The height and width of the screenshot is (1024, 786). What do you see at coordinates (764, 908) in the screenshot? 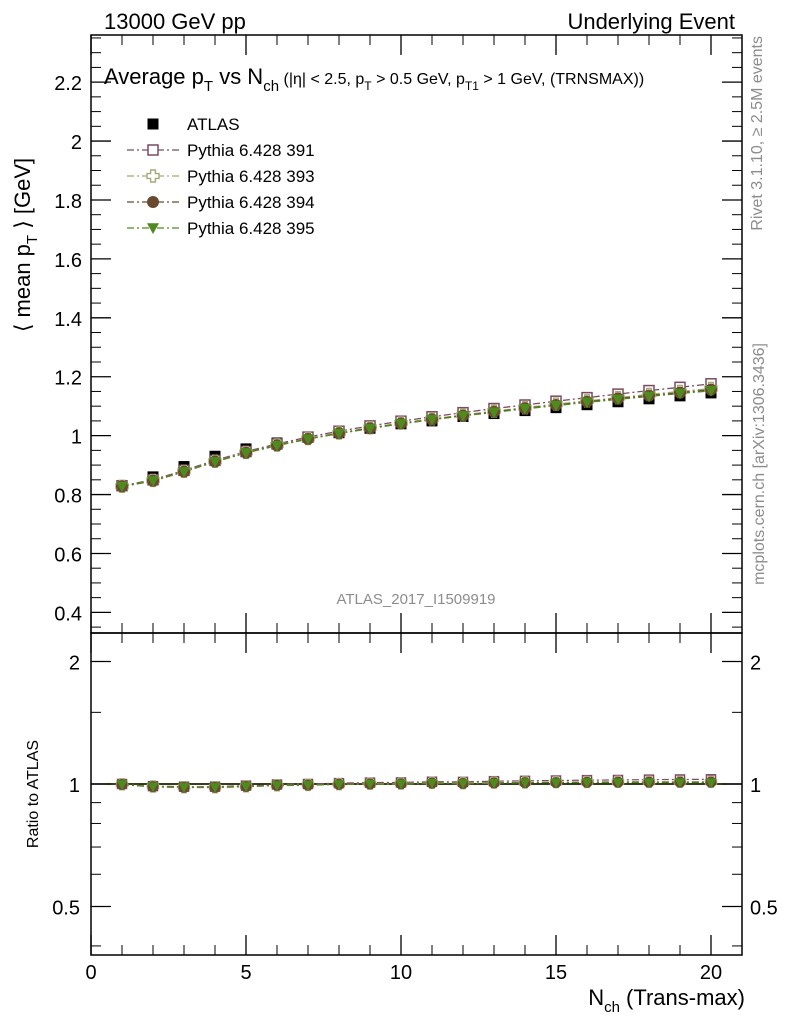
I see `ratio-ytick-label-right: 0.5` at bounding box center [764, 908].